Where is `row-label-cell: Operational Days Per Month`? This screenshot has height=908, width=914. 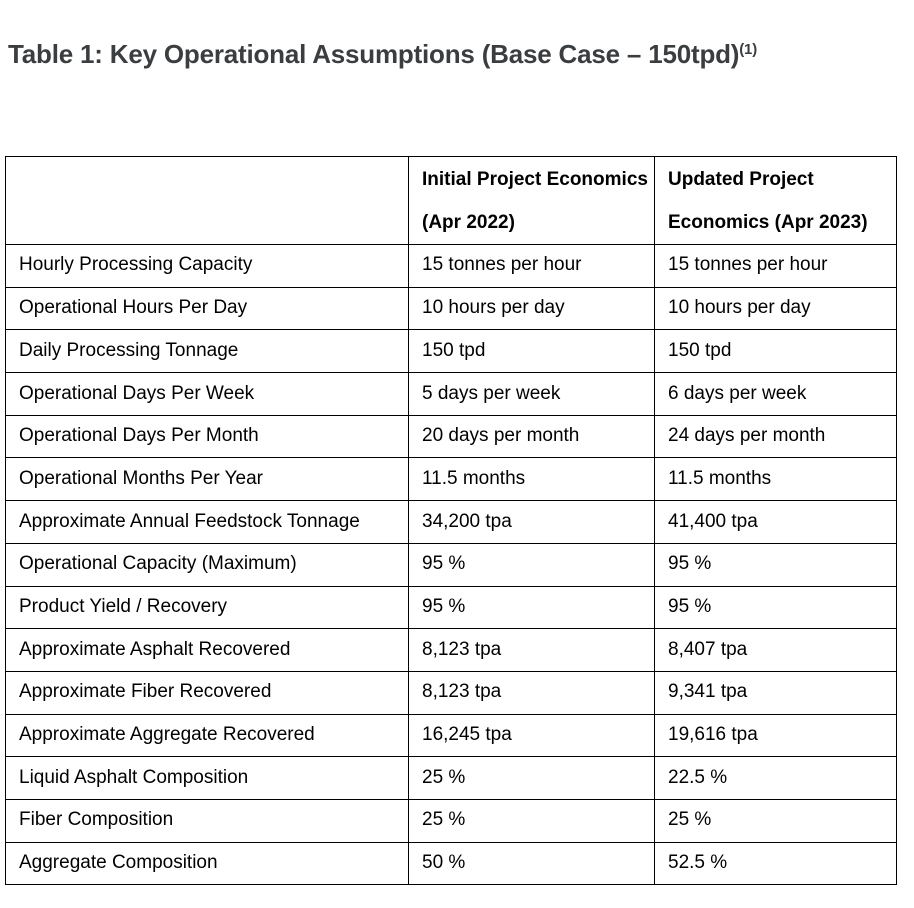
row-label-cell: Operational Days Per Month is located at coordinates (207, 436).